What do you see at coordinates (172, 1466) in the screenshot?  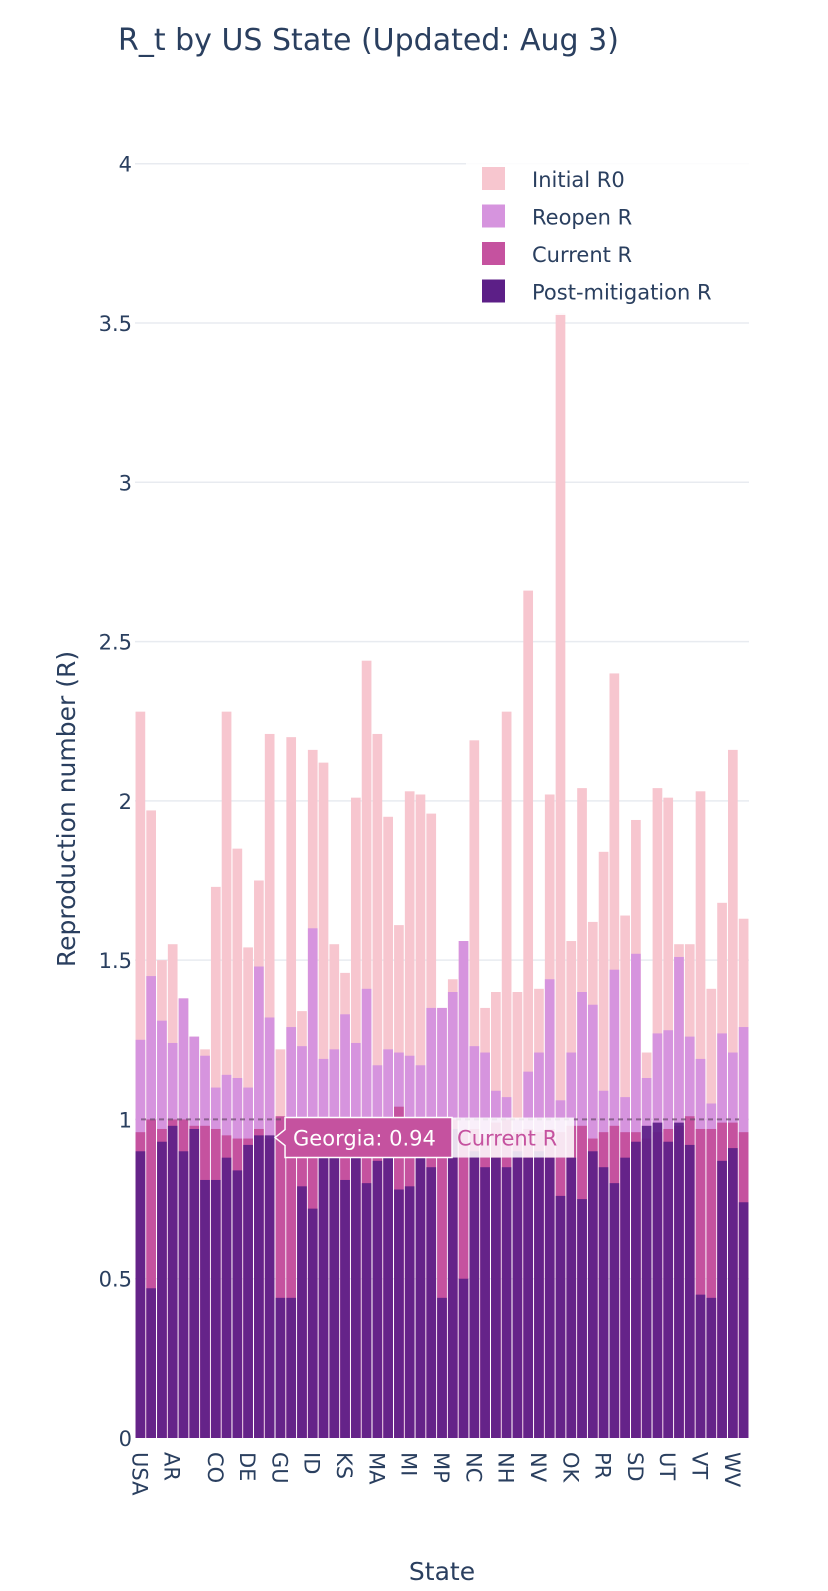 I see `x-tick-label: AR` at bounding box center [172, 1466].